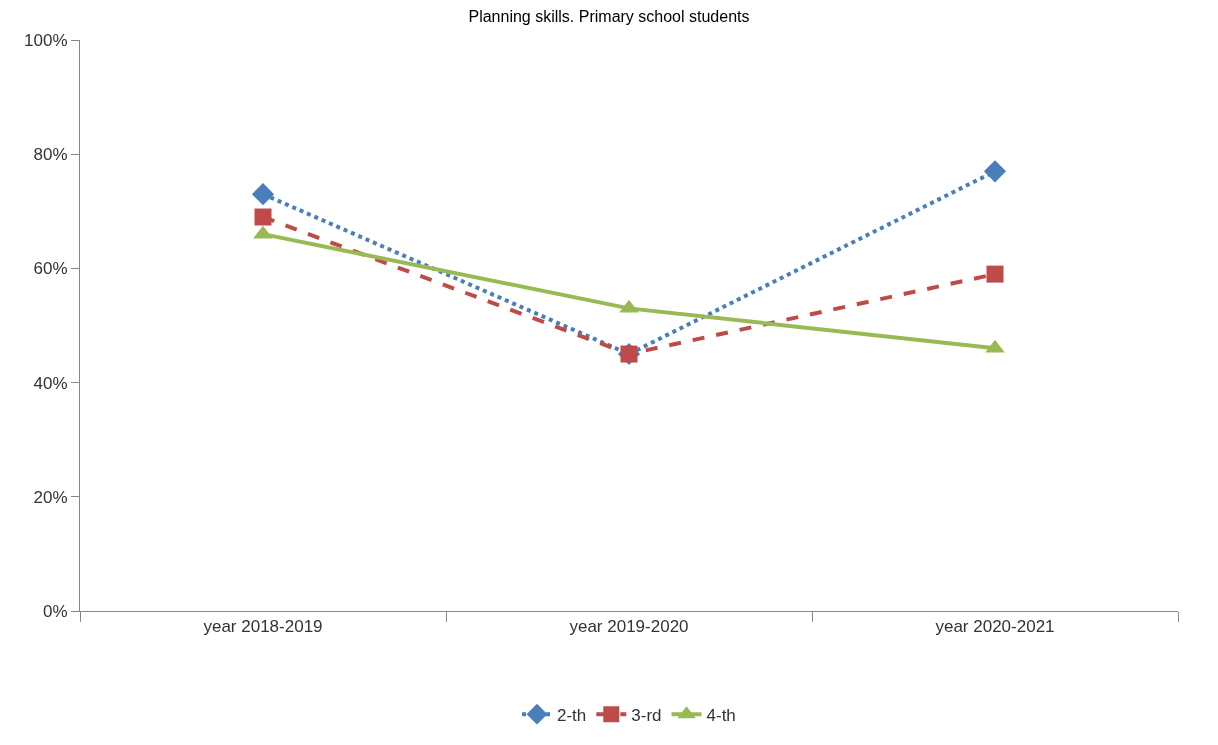 Image resolution: width=1218 pixels, height=745 pixels. Describe the element at coordinates (50, 269) in the screenshot. I see `y-tick-label: 60%` at that location.